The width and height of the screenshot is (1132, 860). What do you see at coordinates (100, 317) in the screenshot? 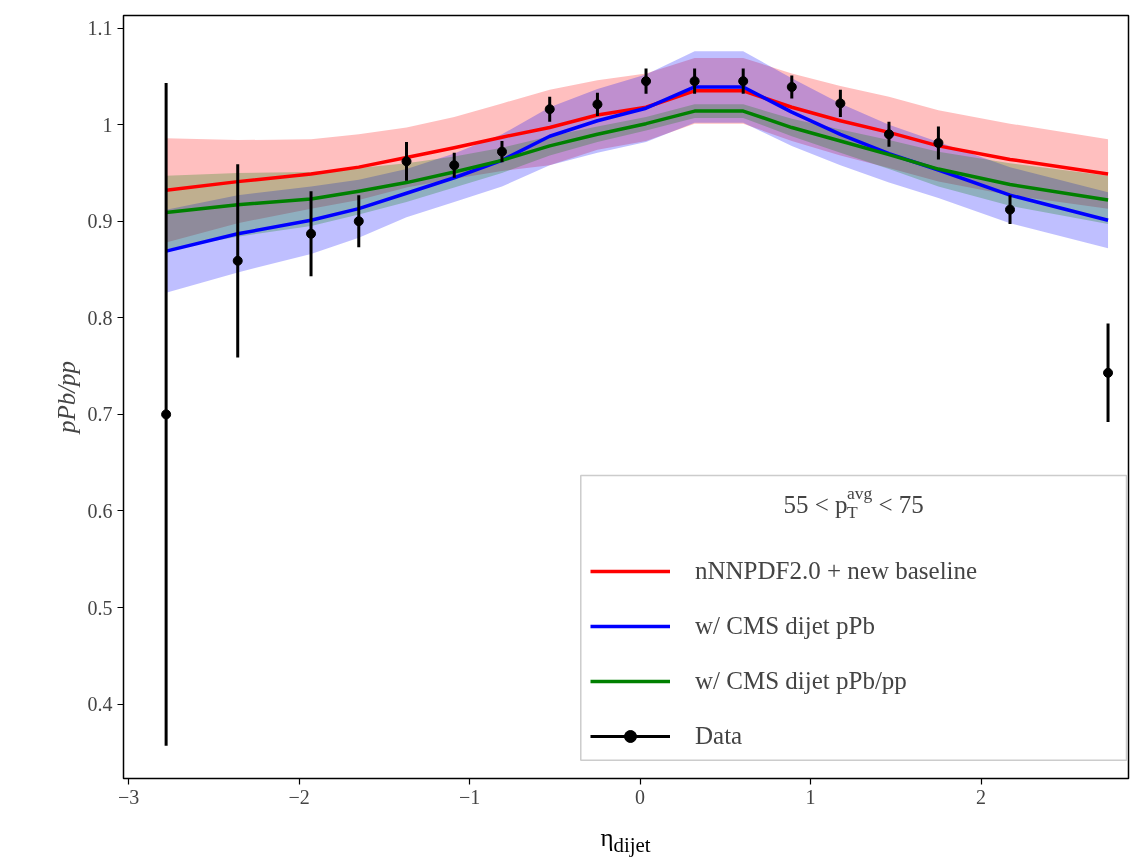
I see `y-tick-label: 0.8` at bounding box center [100, 317].